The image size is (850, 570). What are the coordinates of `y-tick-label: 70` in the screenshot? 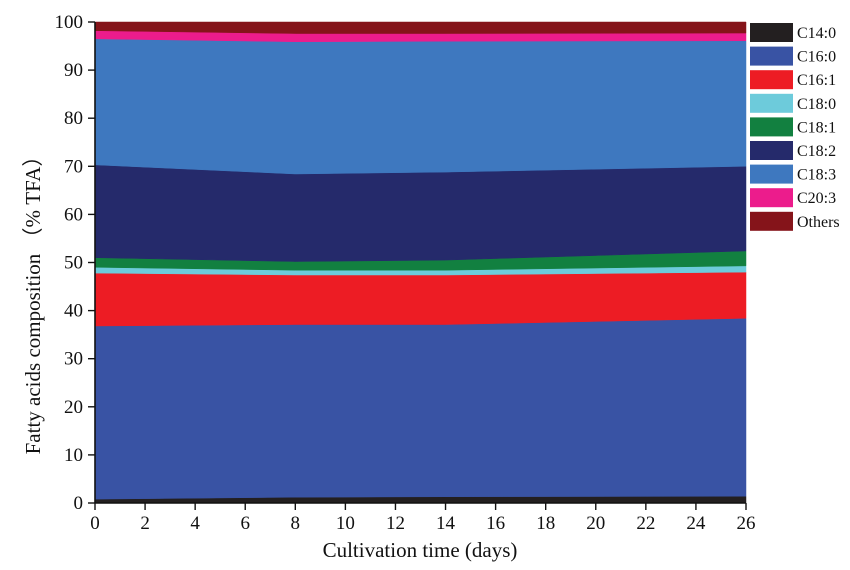 It's located at (73, 166).